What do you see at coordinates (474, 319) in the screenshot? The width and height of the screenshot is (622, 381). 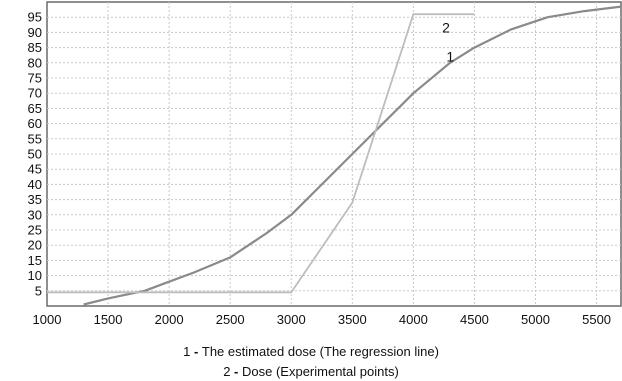 I see `x-tick-label: 4500` at bounding box center [474, 319].